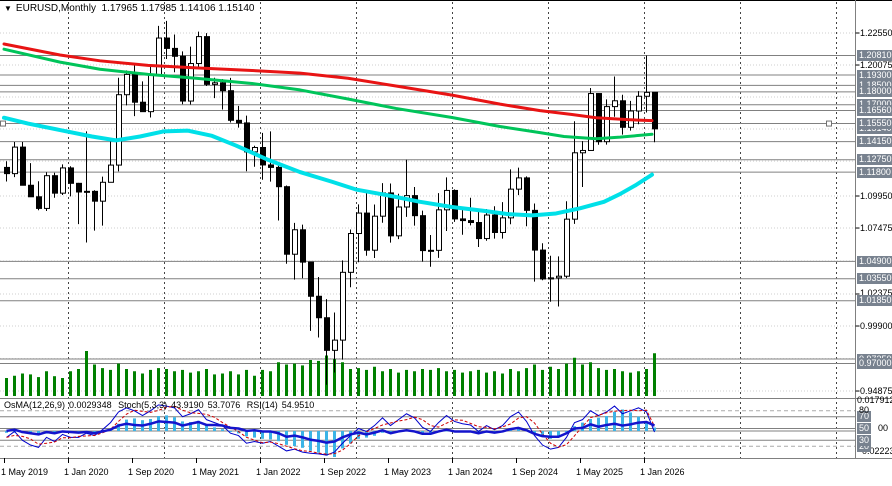 Image resolution: width=892 pixels, height=486 pixels. I want to click on price-level-label: 1.04900, so click(874, 261).